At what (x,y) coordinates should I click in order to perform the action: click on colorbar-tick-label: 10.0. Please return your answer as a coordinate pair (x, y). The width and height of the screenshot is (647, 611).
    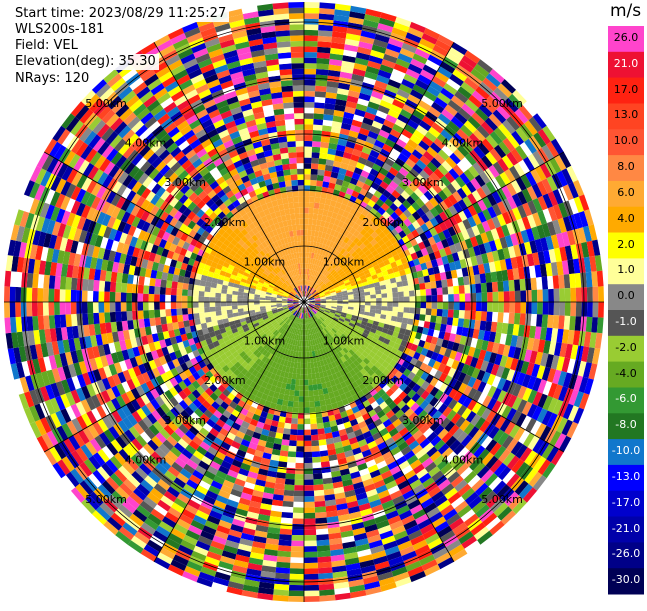
    Looking at the image, I should click on (626, 141).